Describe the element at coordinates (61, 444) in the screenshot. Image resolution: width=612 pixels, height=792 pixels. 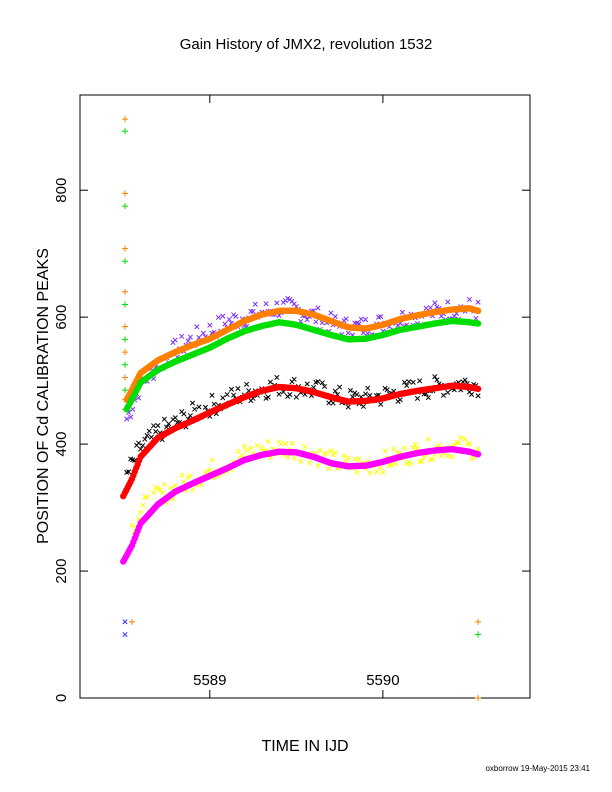
I see `y-tick-label: 400` at that location.